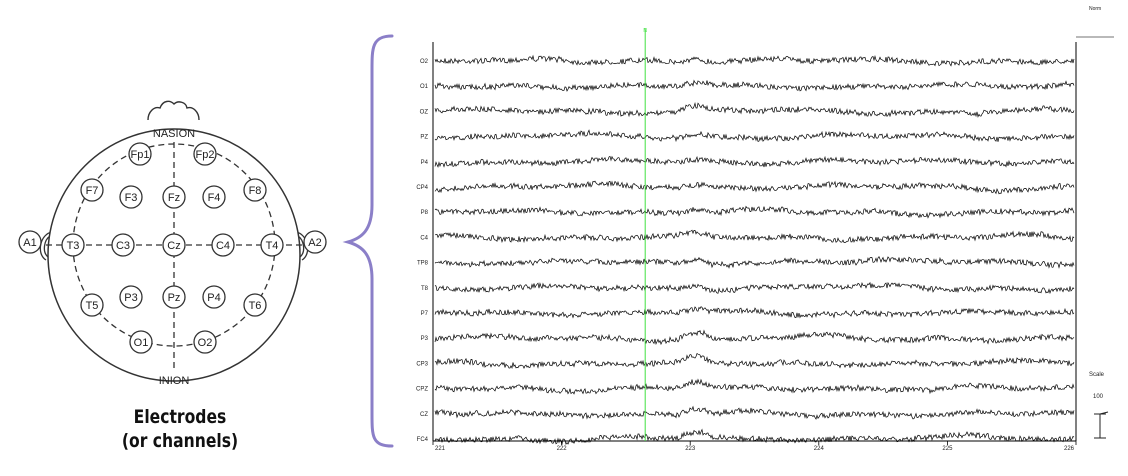 The height and width of the screenshot is (476, 1128). Describe the element at coordinates (424, 415) in the screenshot. I see `channel-label-cz: CZ` at that location.